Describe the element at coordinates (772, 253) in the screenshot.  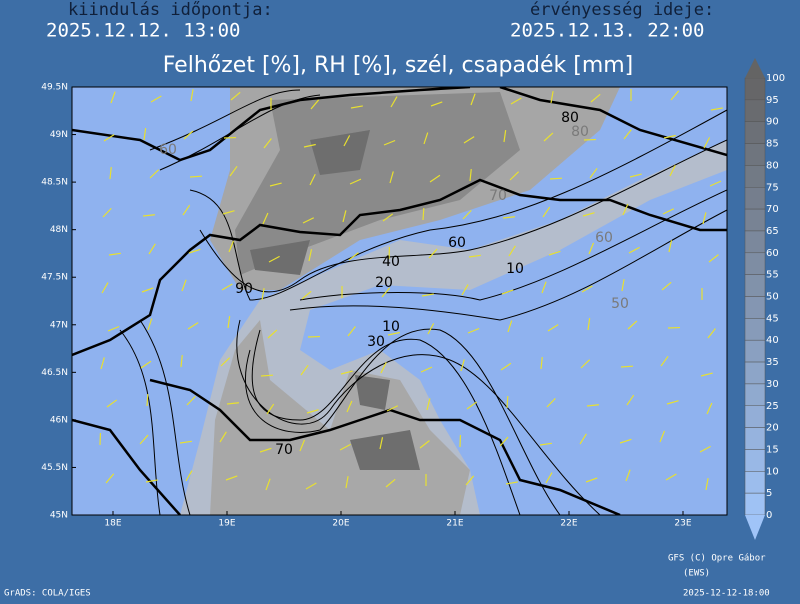
I see `colorbar-label: 60` at that location.